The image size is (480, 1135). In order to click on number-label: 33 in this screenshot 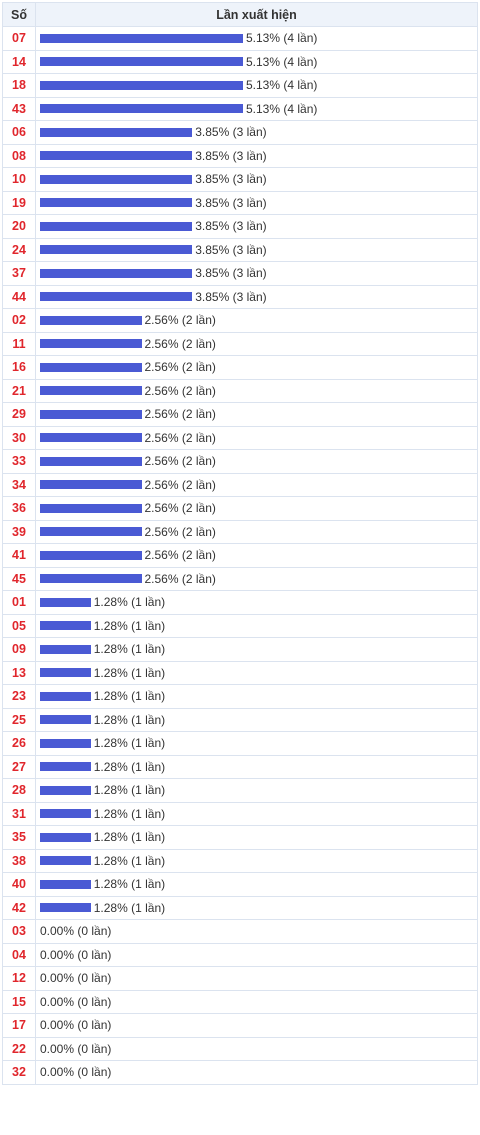, I will do `click(19, 461)`.